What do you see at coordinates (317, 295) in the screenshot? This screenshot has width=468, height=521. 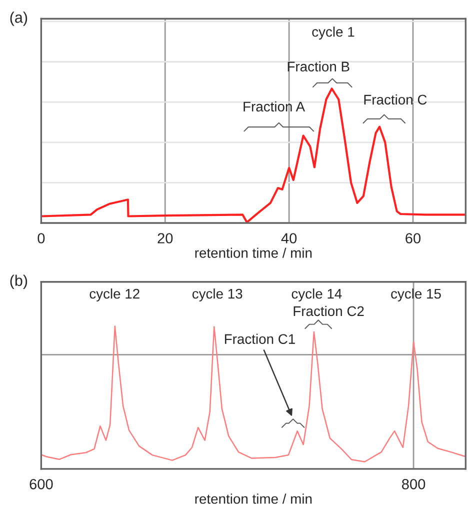 I see `text: cycle 14` at bounding box center [317, 295].